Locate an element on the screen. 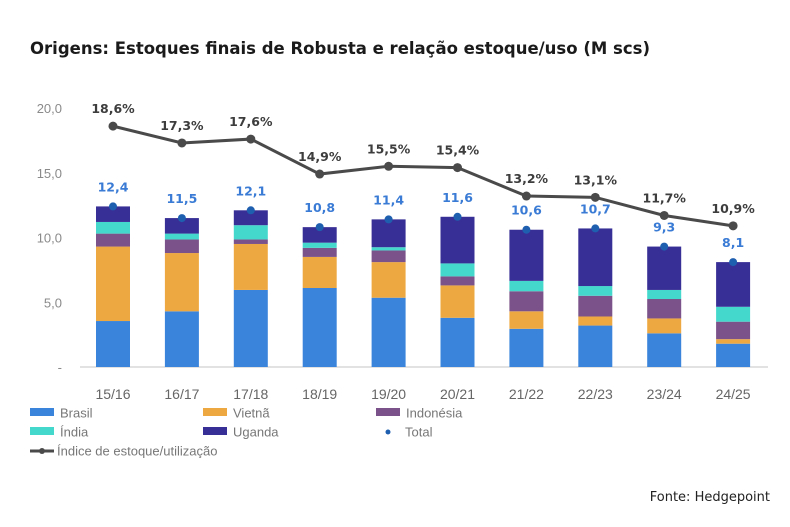  y-tick-label: 5,0 is located at coordinates (53, 302).